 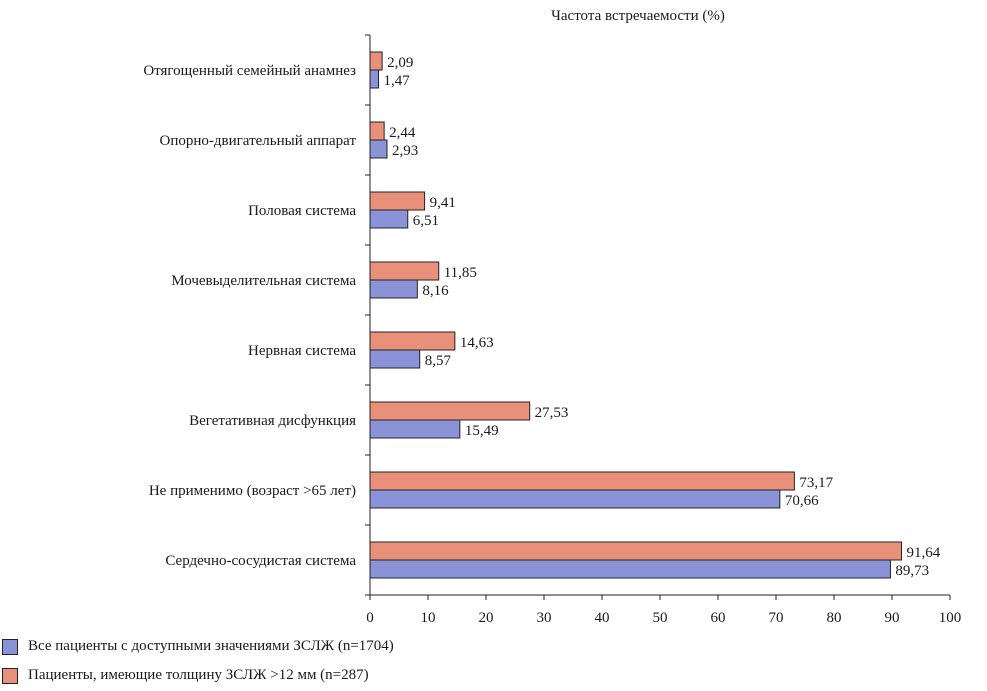 What do you see at coordinates (302, 351) in the screenshot?
I see `category-label: Нервная система` at bounding box center [302, 351].